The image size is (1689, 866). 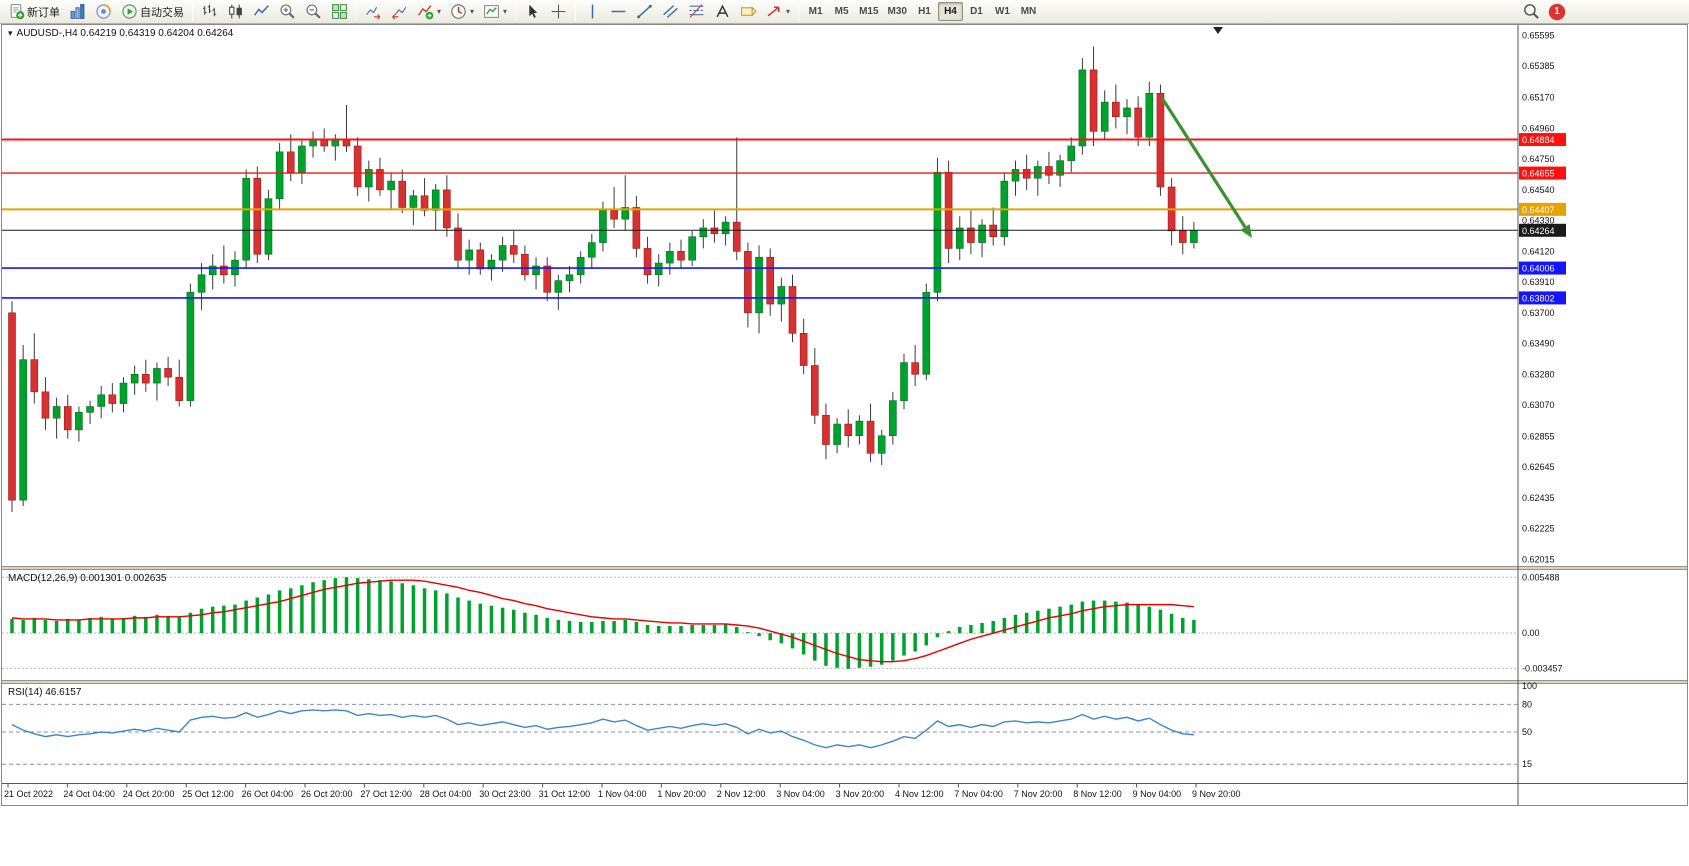 What do you see at coordinates (34, 11) in the screenshot?
I see `new-order-button: 新订单` at bounding box center [34, 11].